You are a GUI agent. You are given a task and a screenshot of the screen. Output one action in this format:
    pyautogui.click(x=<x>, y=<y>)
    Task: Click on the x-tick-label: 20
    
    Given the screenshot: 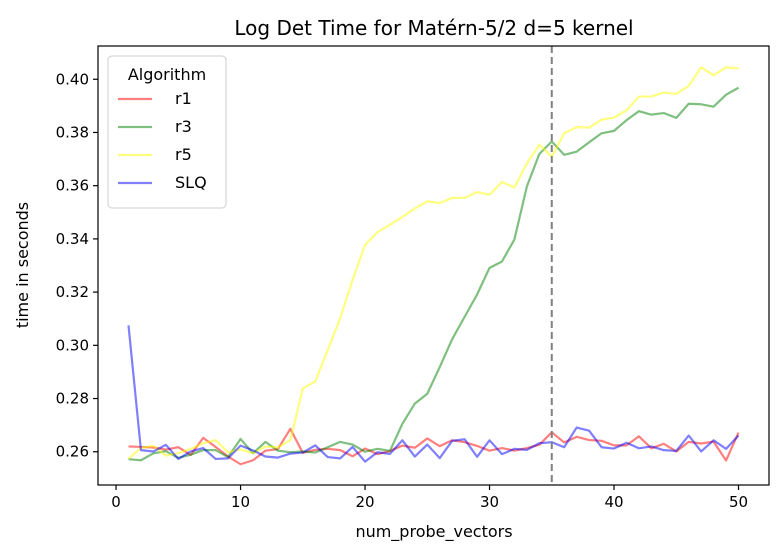 What is the action you would take?
    pyautogui.click(x=364, y=502)
    